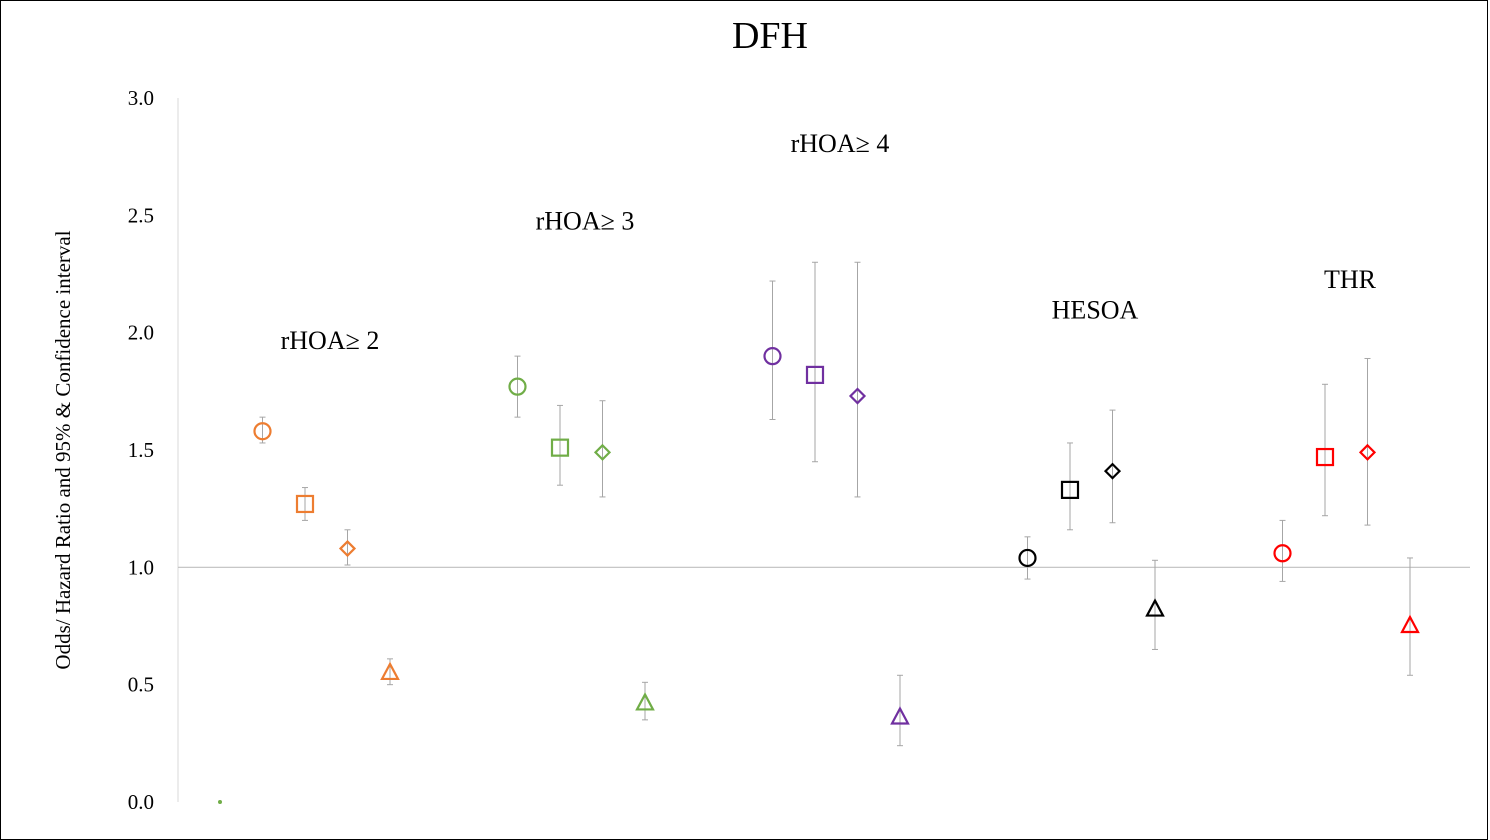 The width and height of the screenshot is (1490, 840). Describe the element at coordinates (220, 802) in the screenshot. I see `stray-point` at that location.